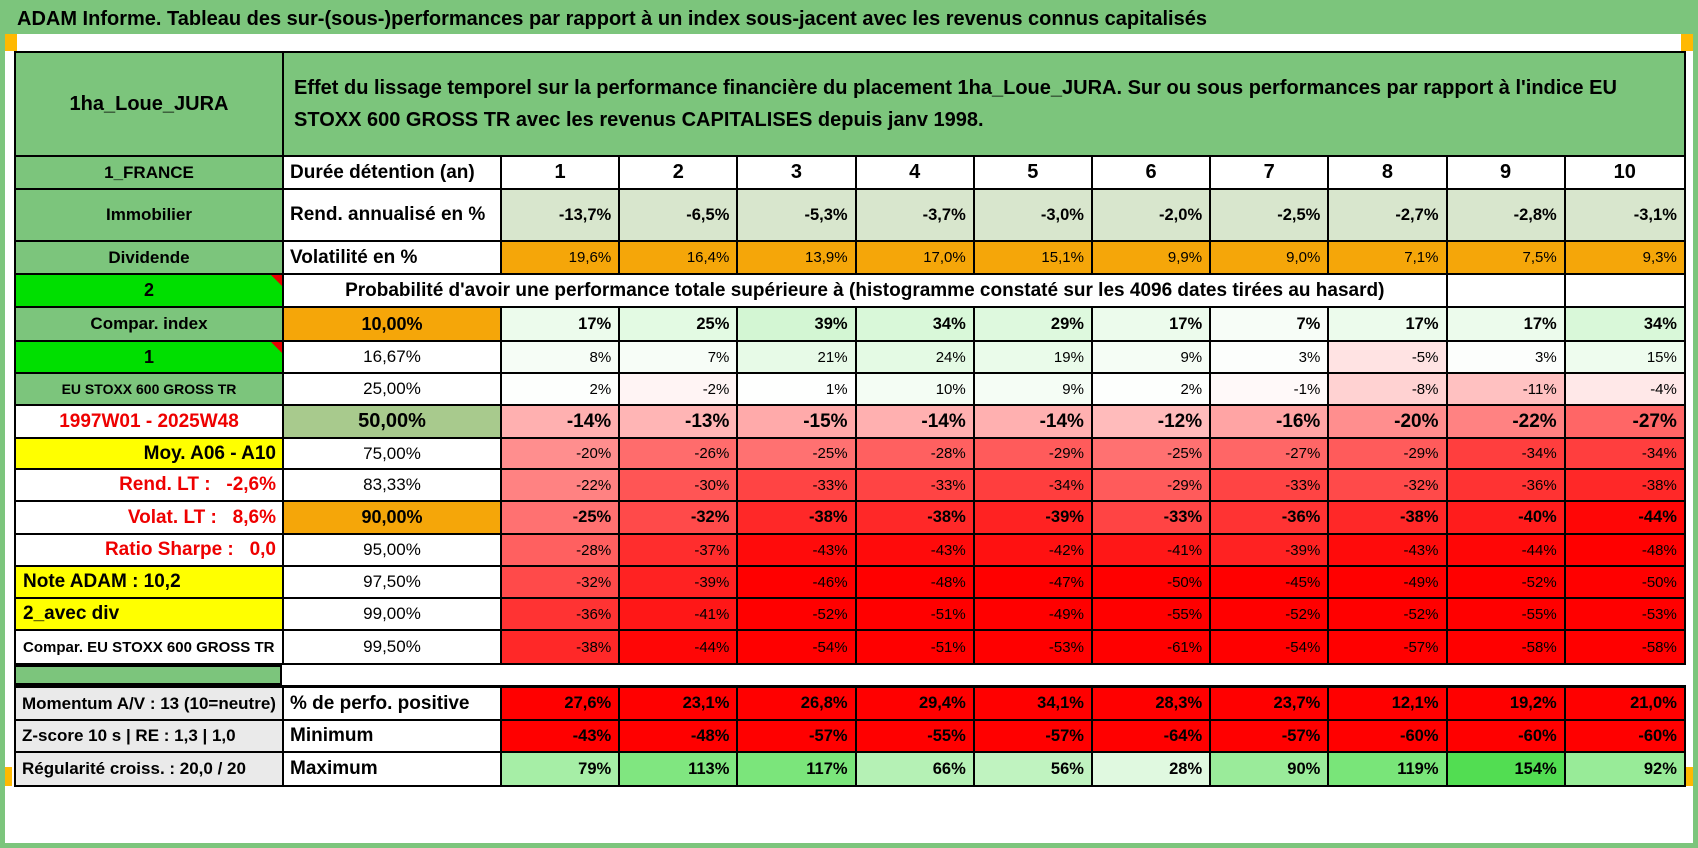  I want to click on row-header-cell: EU STOXX 600 GROSS TR, so click(150, 390).